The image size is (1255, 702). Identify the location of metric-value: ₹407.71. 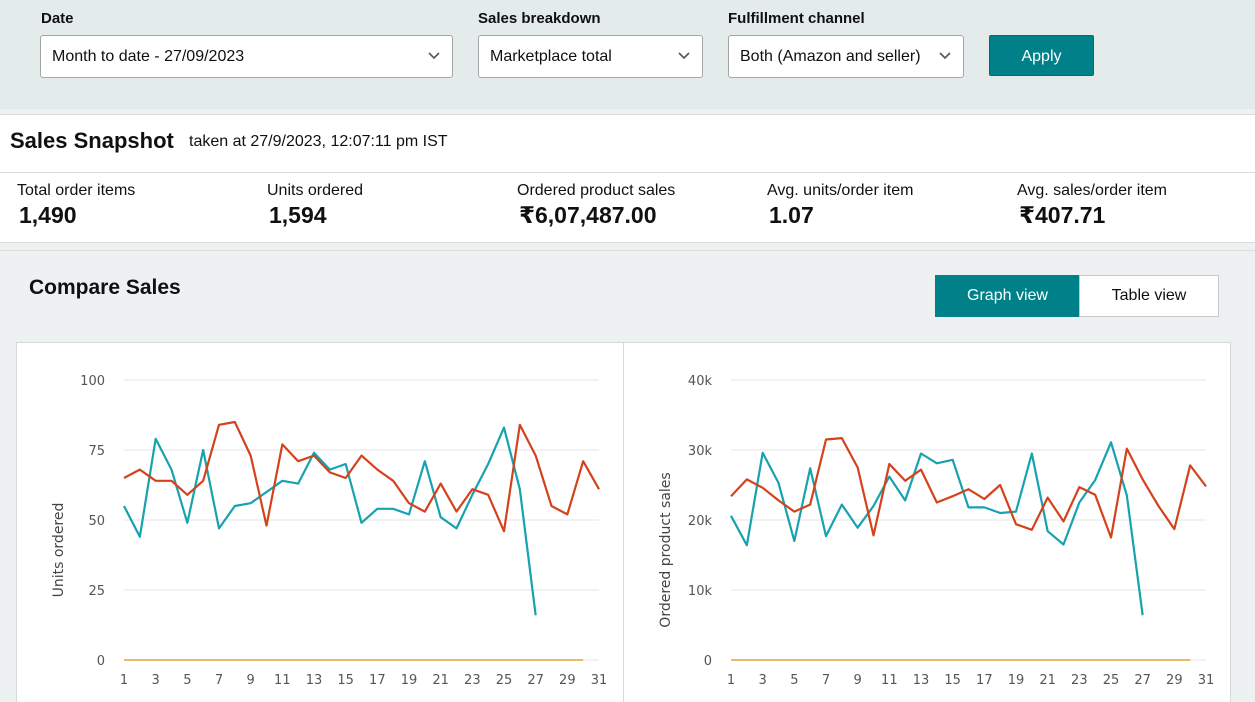
(1062, 215).